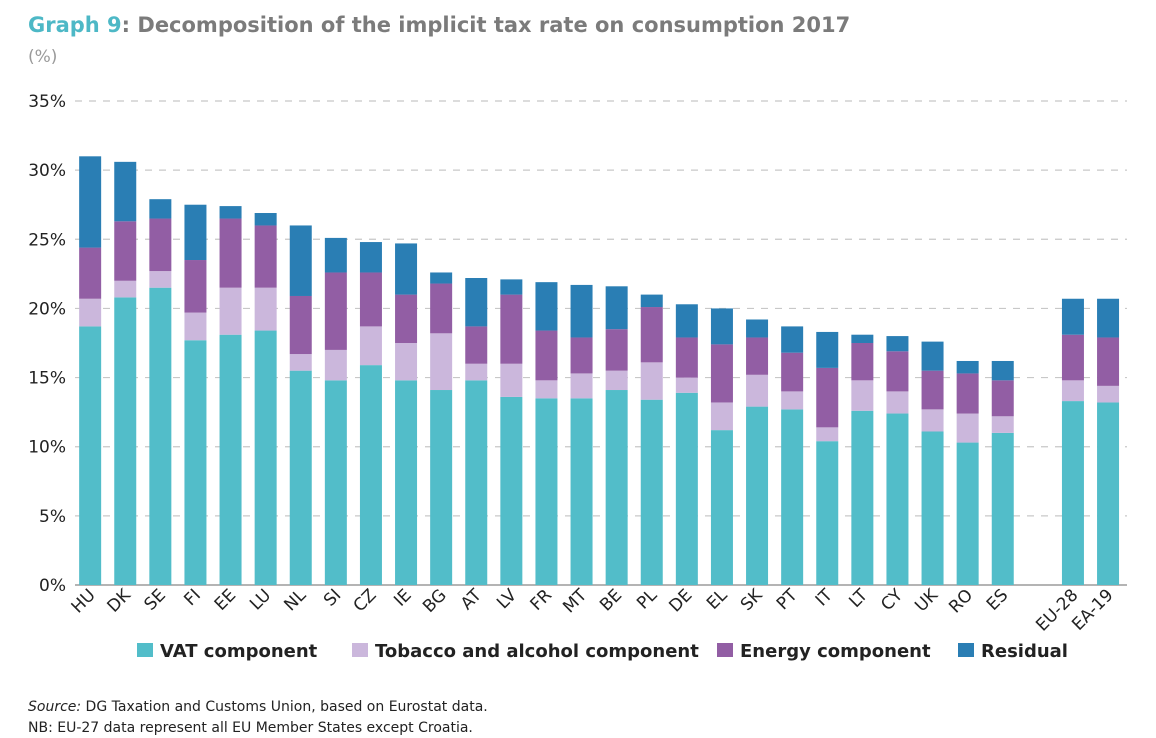  Describe the element at coordinates (90, 273) in the screenshot. I see `bar-energy-HU` at that location.